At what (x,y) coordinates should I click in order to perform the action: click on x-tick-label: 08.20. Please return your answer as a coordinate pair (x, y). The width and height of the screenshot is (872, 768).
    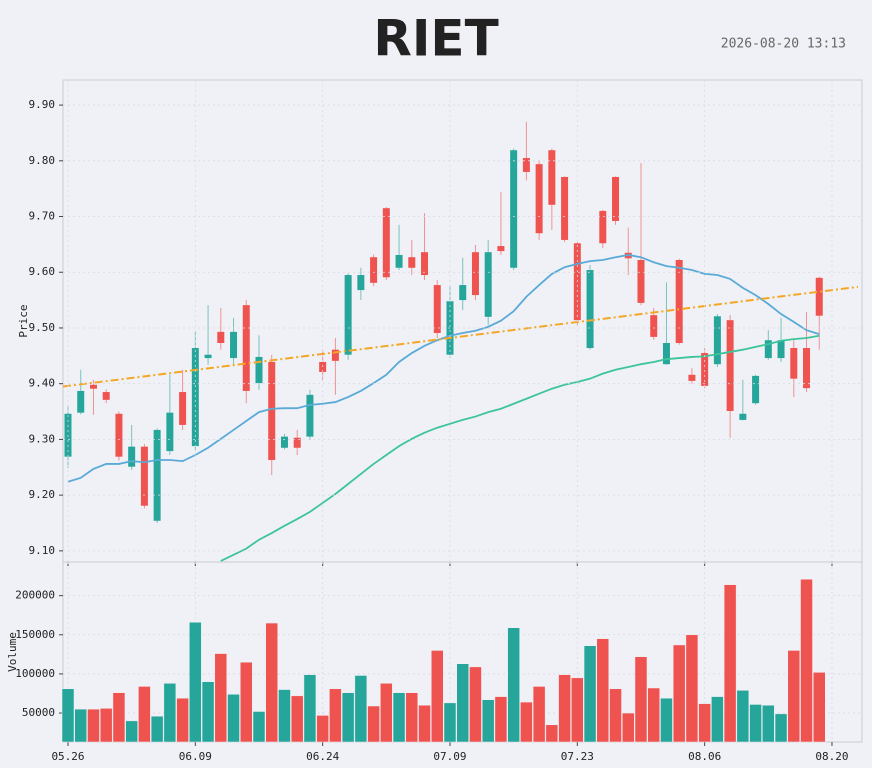
    Looking at the image, I should click on (831, 756).